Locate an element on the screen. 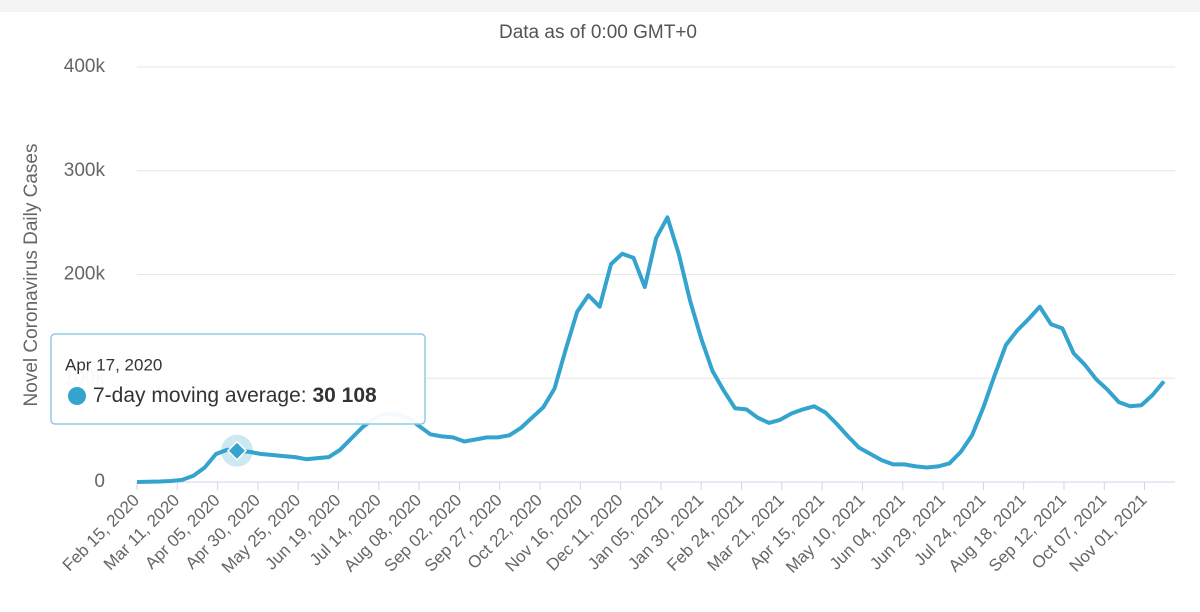  tooltip-colon: : is located at coordinates (307, 395).